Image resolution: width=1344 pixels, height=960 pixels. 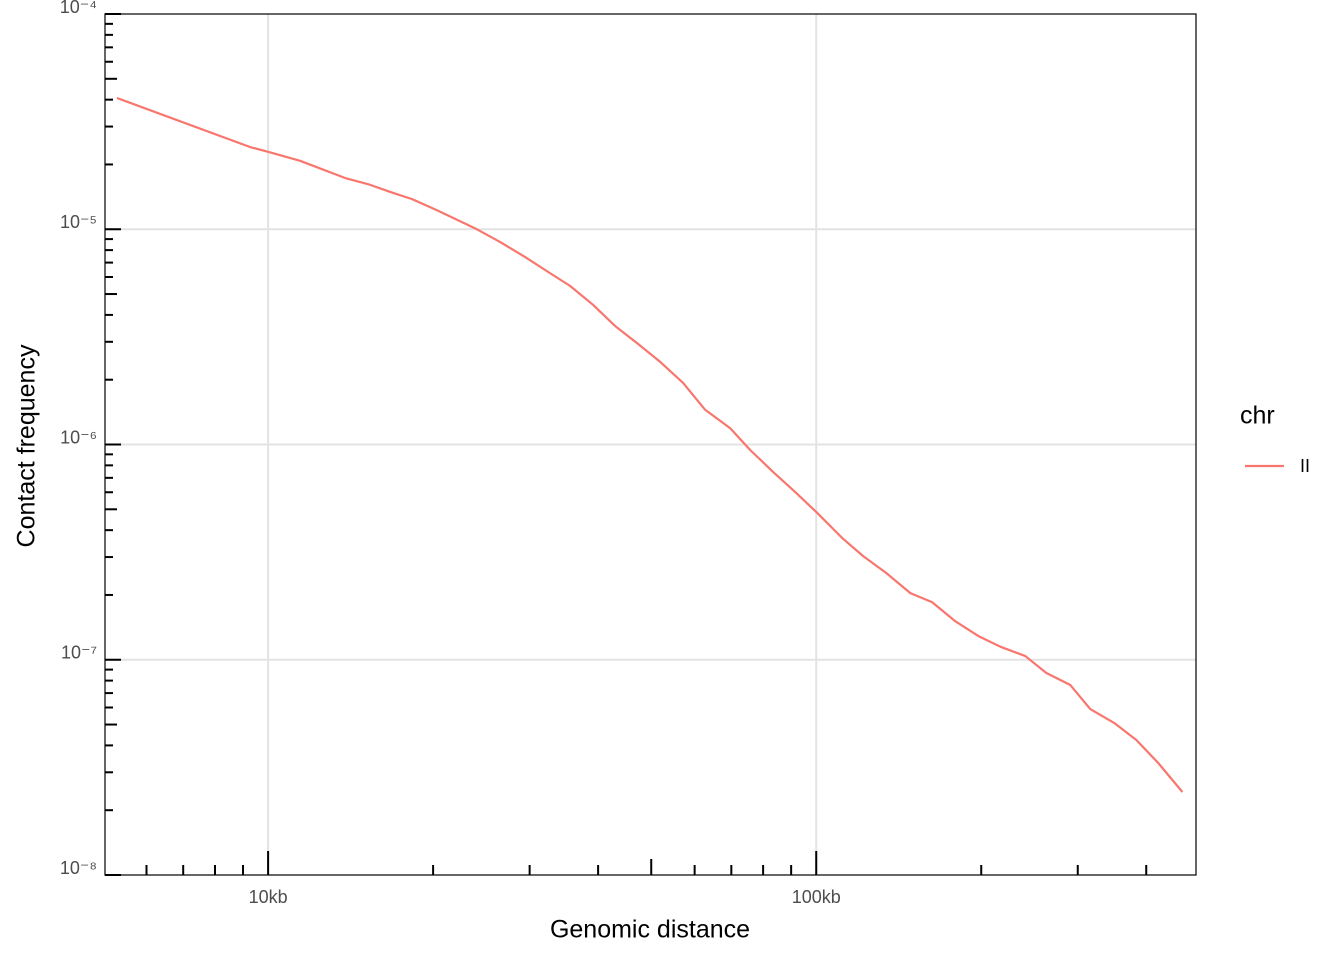 I want to click on y-tick-label: 10⁻⁷, so click(x=79, y=653).